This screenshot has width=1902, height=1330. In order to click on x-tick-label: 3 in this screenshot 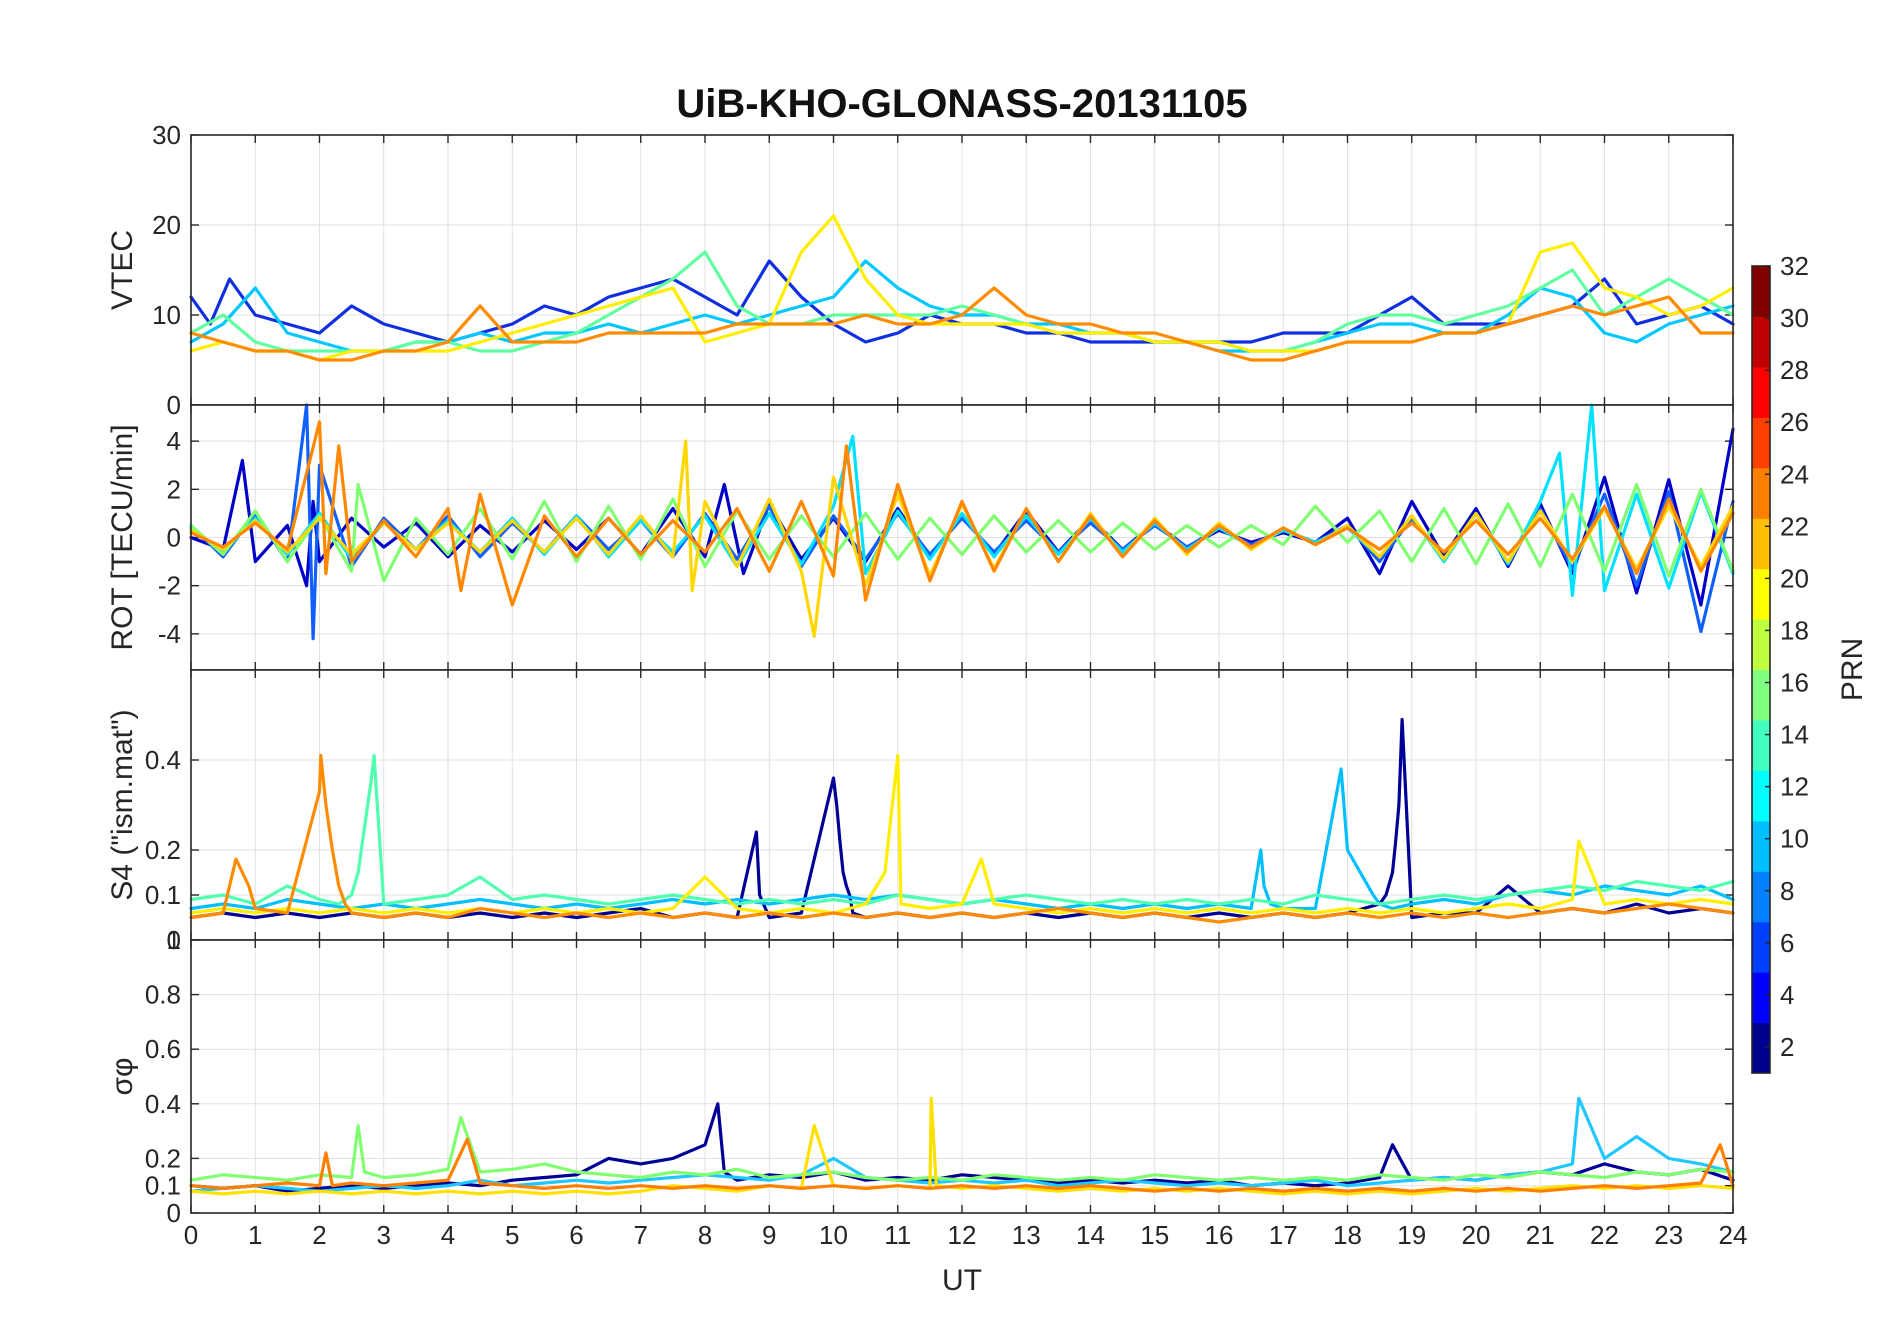, I will do `click(384, 1235)`.